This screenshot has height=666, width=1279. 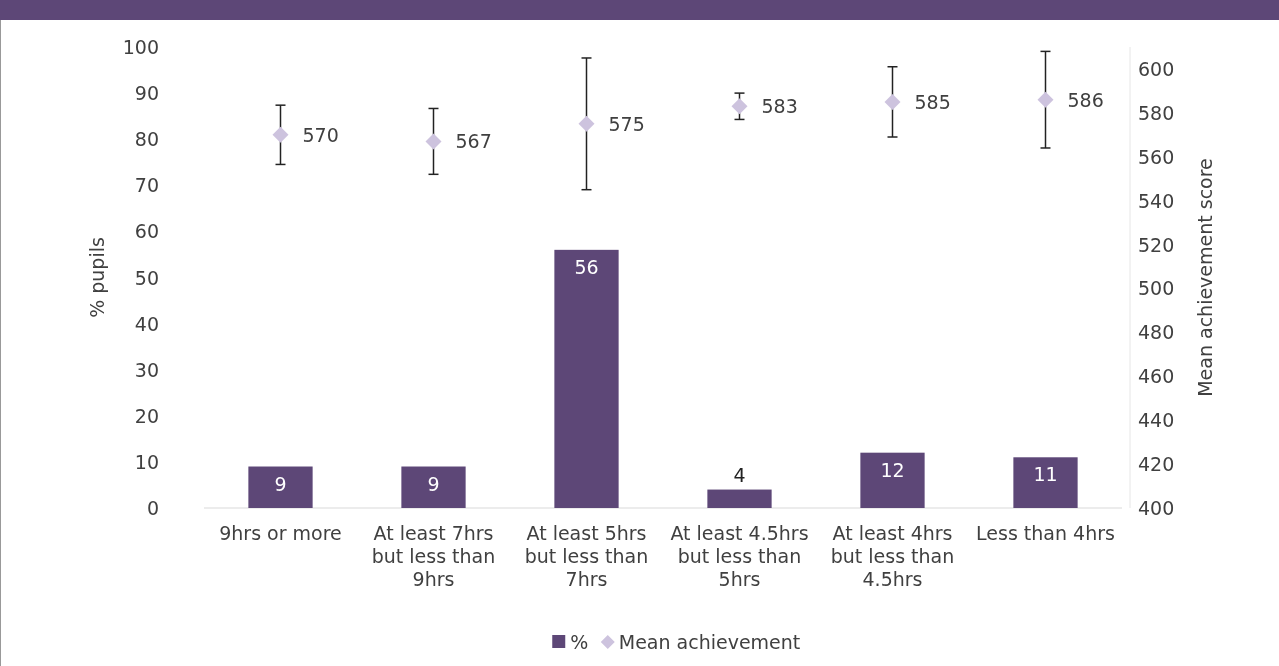 I want to click on y-tick-label: 20, so click(x=146, y=415).